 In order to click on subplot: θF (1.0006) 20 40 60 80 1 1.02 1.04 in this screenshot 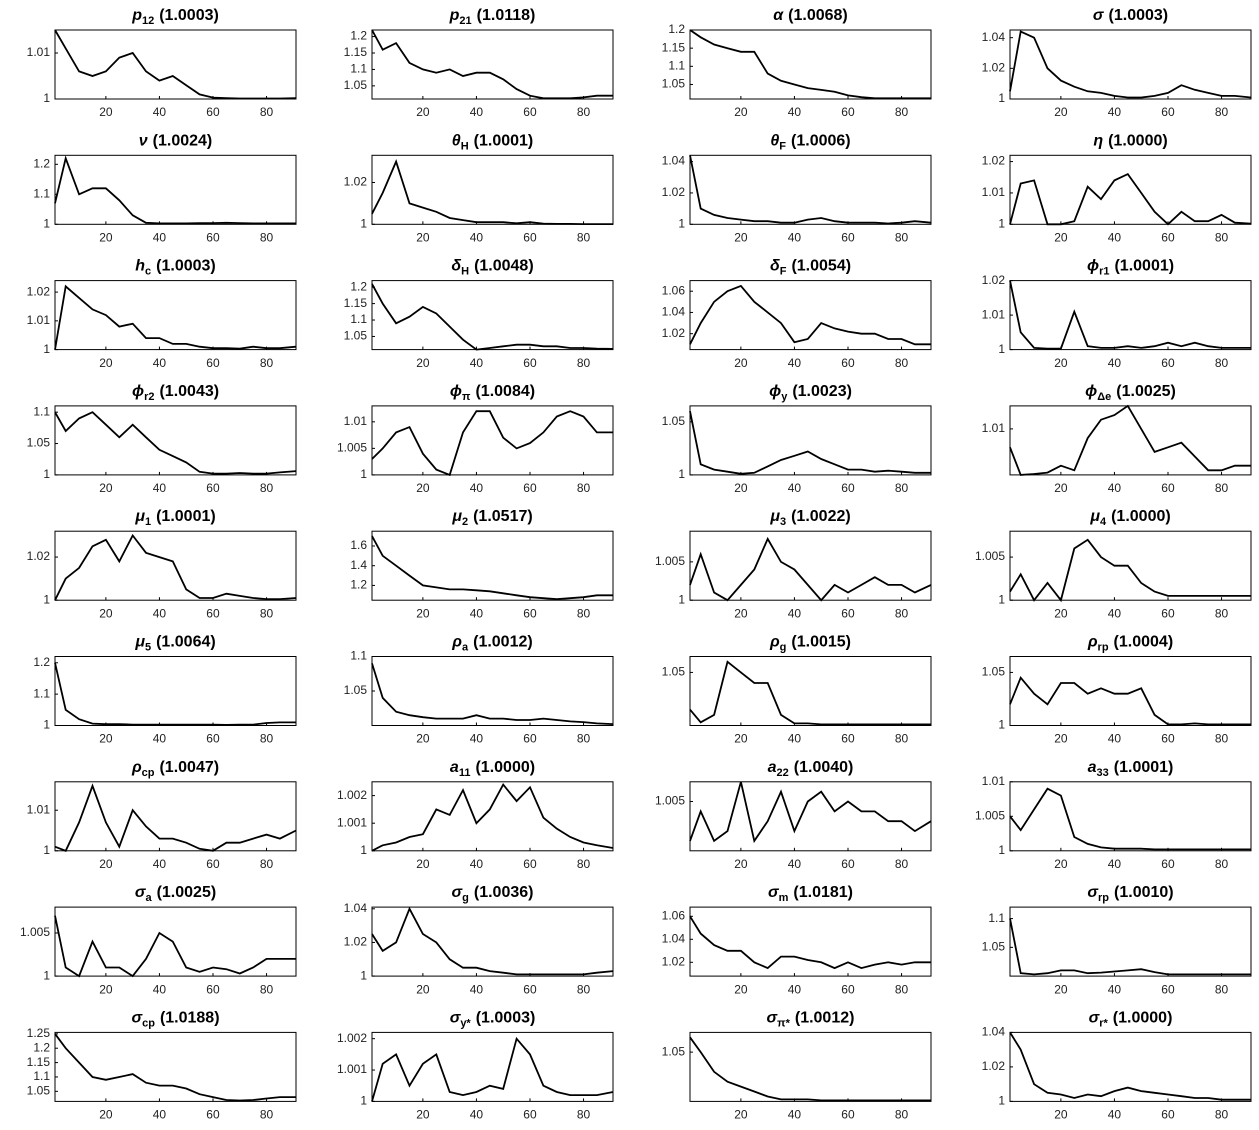, I will do `click(797, 188)`.